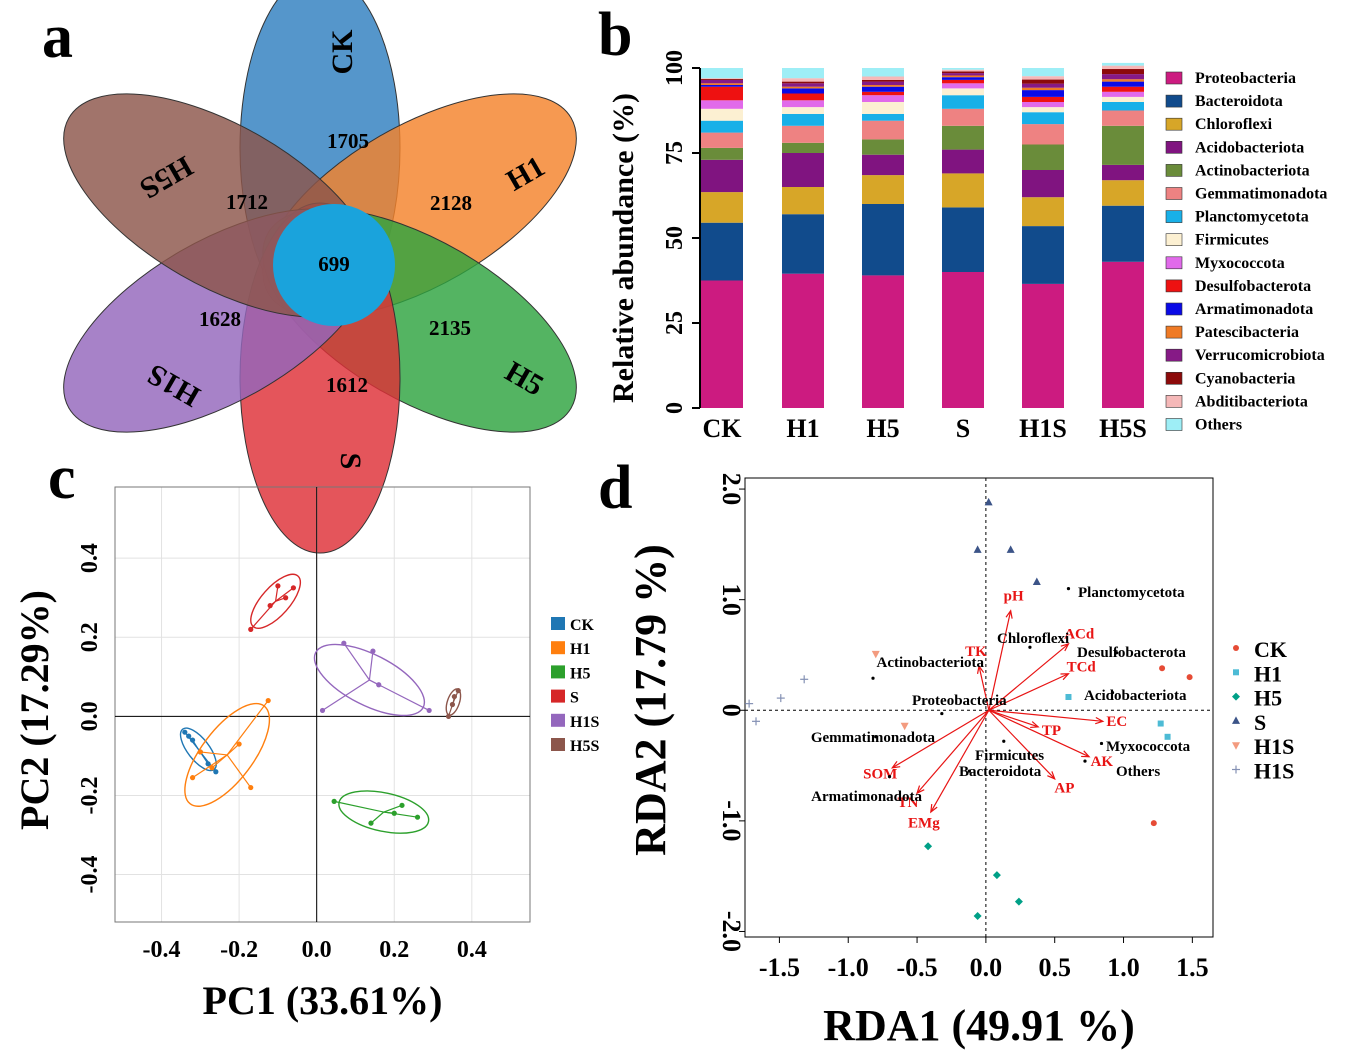  What do you see at coordinates (803, 244) in the screenshot?
I see `bar-segment-h1-bacteroidota` at bounding box center [803, 244].